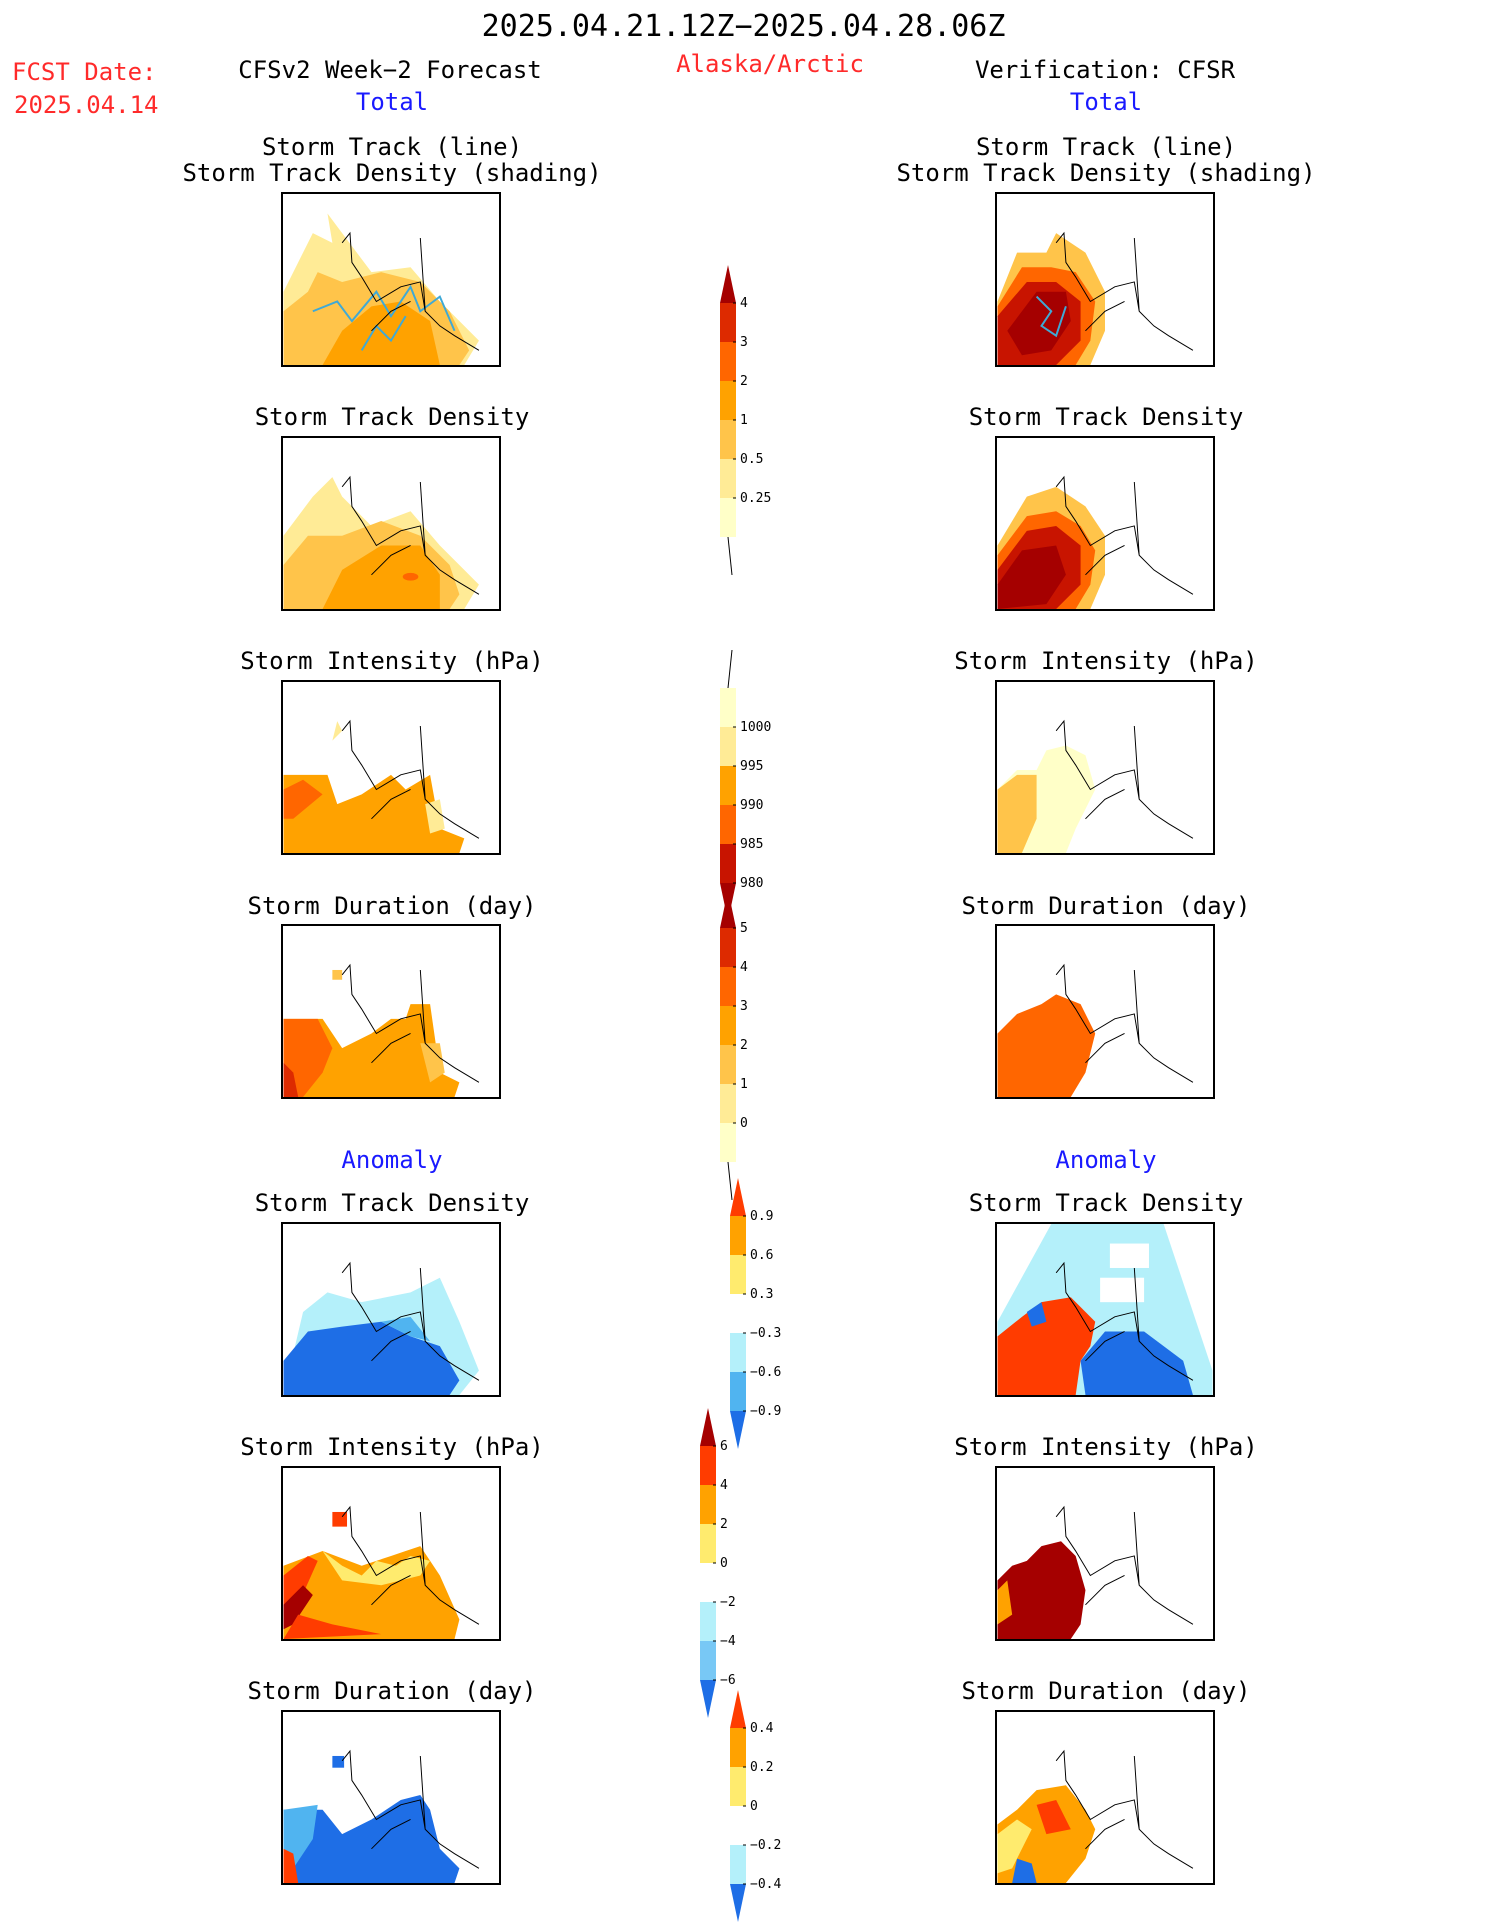 This screenshot has width=1487, height=1926. What do you see at coordinates (392, 417) in the screenshot?
I see `left-density-title: Storm Track Density` at bounding box center [392, 417].